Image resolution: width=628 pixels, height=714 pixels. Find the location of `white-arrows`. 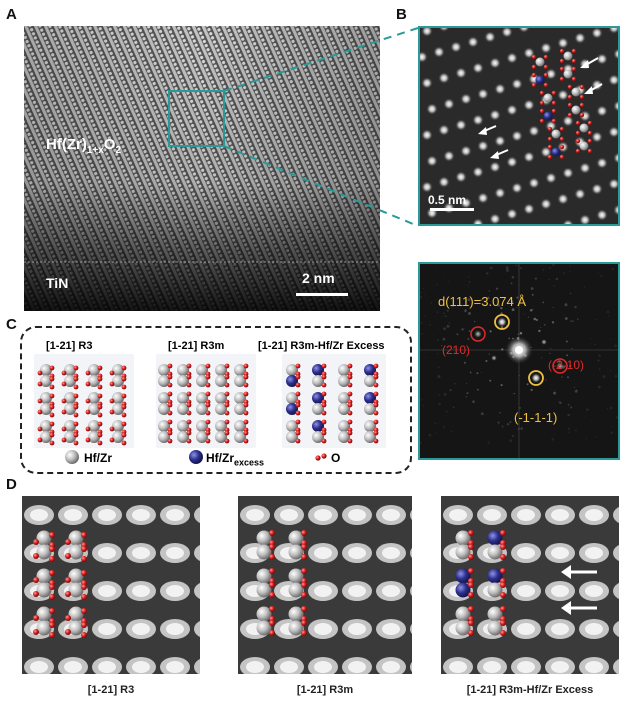

white-arrows is located at coordinates (540, 108).